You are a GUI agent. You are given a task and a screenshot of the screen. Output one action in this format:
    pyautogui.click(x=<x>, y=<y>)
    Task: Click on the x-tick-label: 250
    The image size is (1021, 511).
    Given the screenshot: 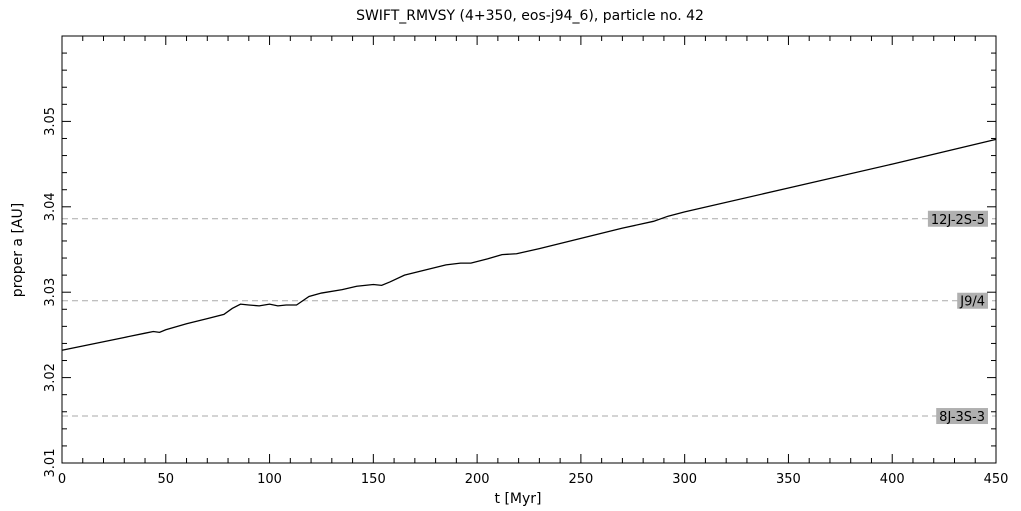 What is the action you would take?
    pyautogui.click(x=580, y=479)
    